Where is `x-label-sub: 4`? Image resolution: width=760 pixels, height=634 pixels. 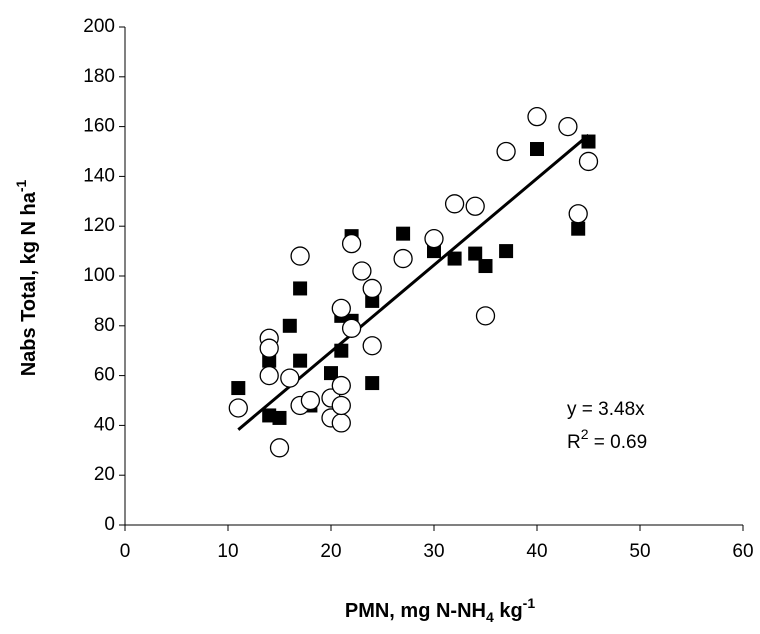
x-label-sub: 4 is located at coordinates (490, 617).